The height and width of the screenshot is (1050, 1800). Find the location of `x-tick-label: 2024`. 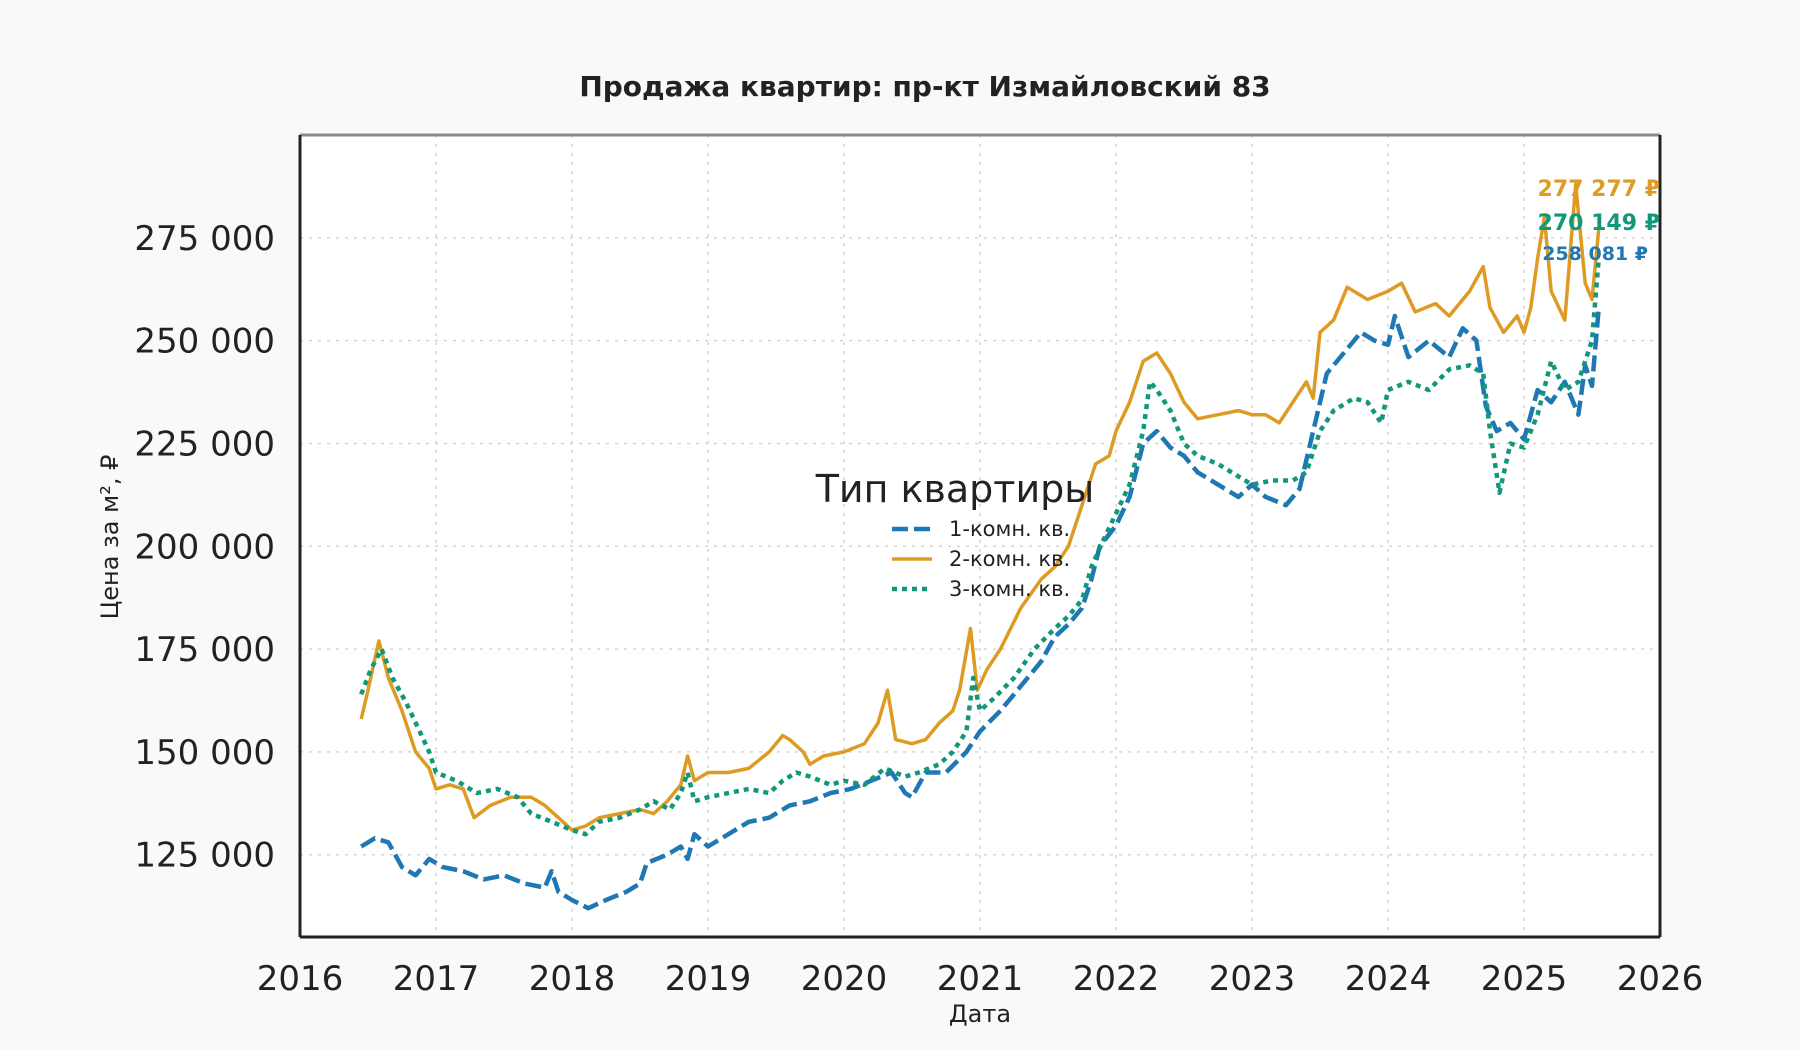

x-tick-label: 2024 is located at coordinates (1388, 979).